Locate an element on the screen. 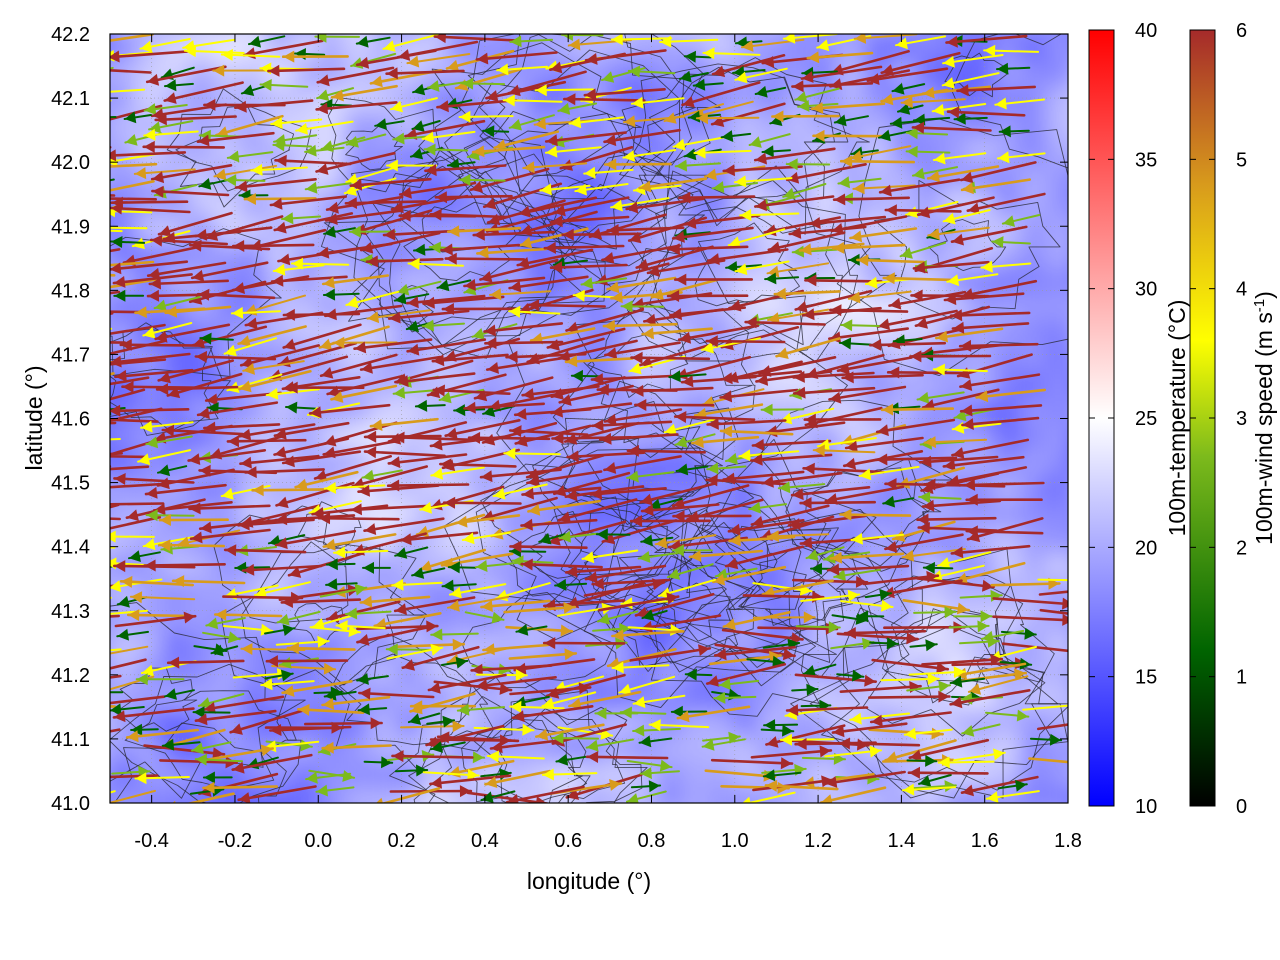 The height and width of the screenshot is (960, 1280). colorbar-tick-label: 4 is located at coordinates (1241, 290).